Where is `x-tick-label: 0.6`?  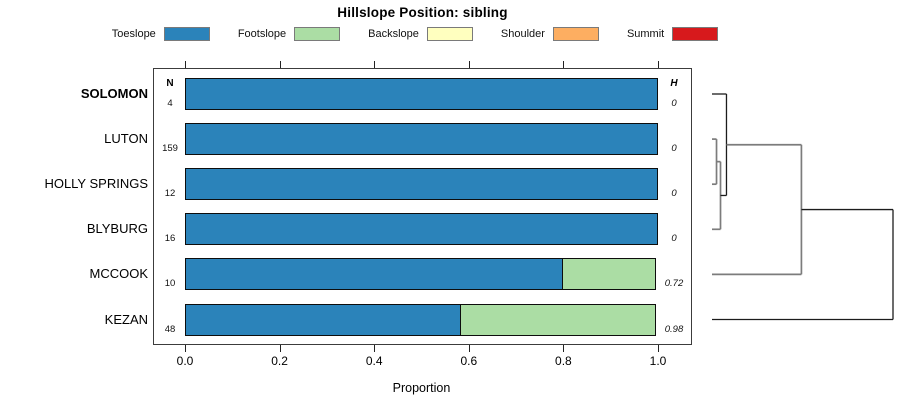
x-tick-label: 0.6 is located at coordinates (469, 361).